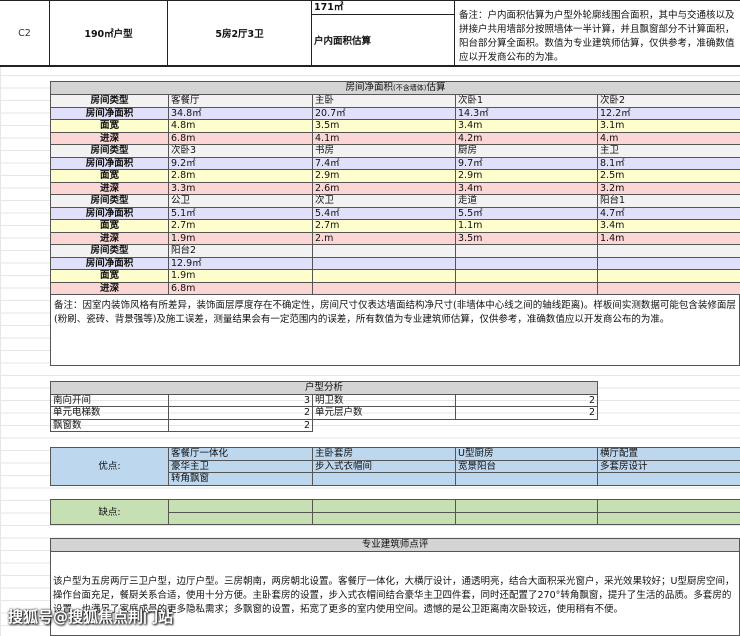 This screenshot has height=636, width=740. Describe the element at coordinates (668, 151) in the screenshot. I see `room-cell: 主卫` at that location.